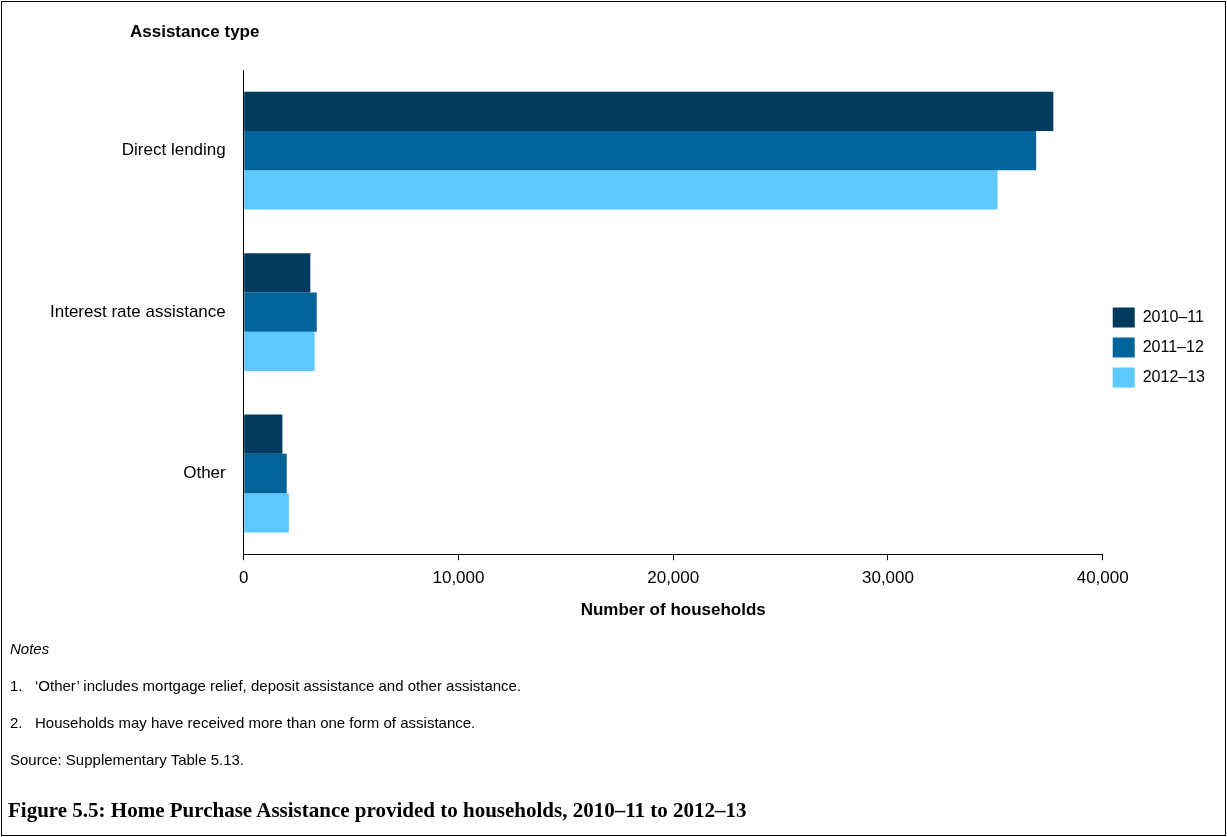  I want to click on text: Figure 5.5: Home Purchase Assistance provided to households, 2010–11 to 2012–13, so click(377, 810).